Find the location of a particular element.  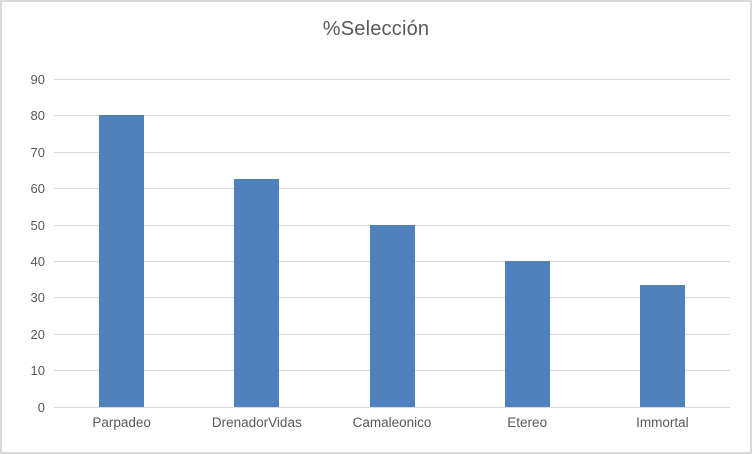

x-axis-category-label: Camaleonico is located at coordinates (392, 422).